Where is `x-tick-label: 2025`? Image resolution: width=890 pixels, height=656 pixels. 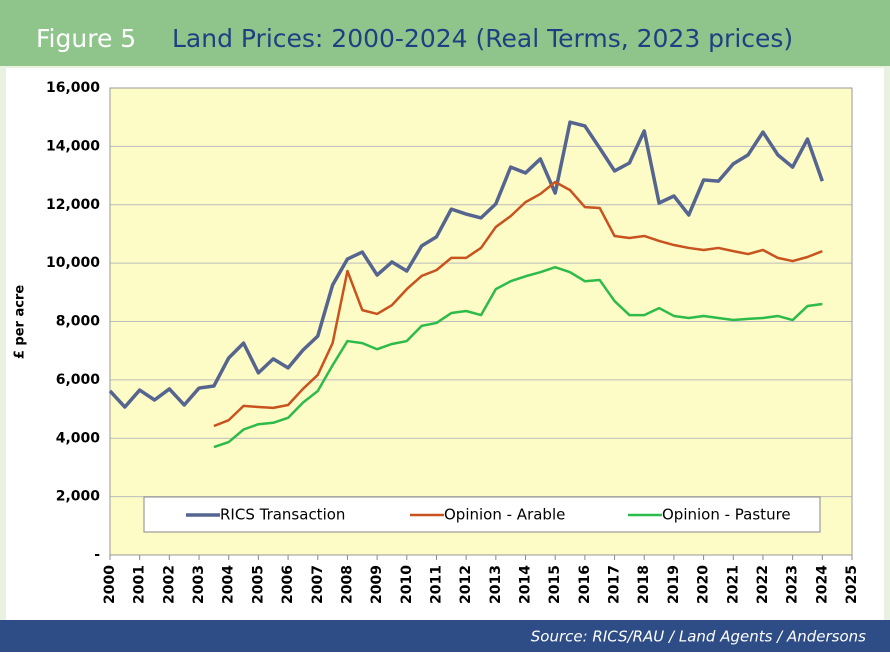 x-tick-label: 2025 is located at coordinates (852, 584).